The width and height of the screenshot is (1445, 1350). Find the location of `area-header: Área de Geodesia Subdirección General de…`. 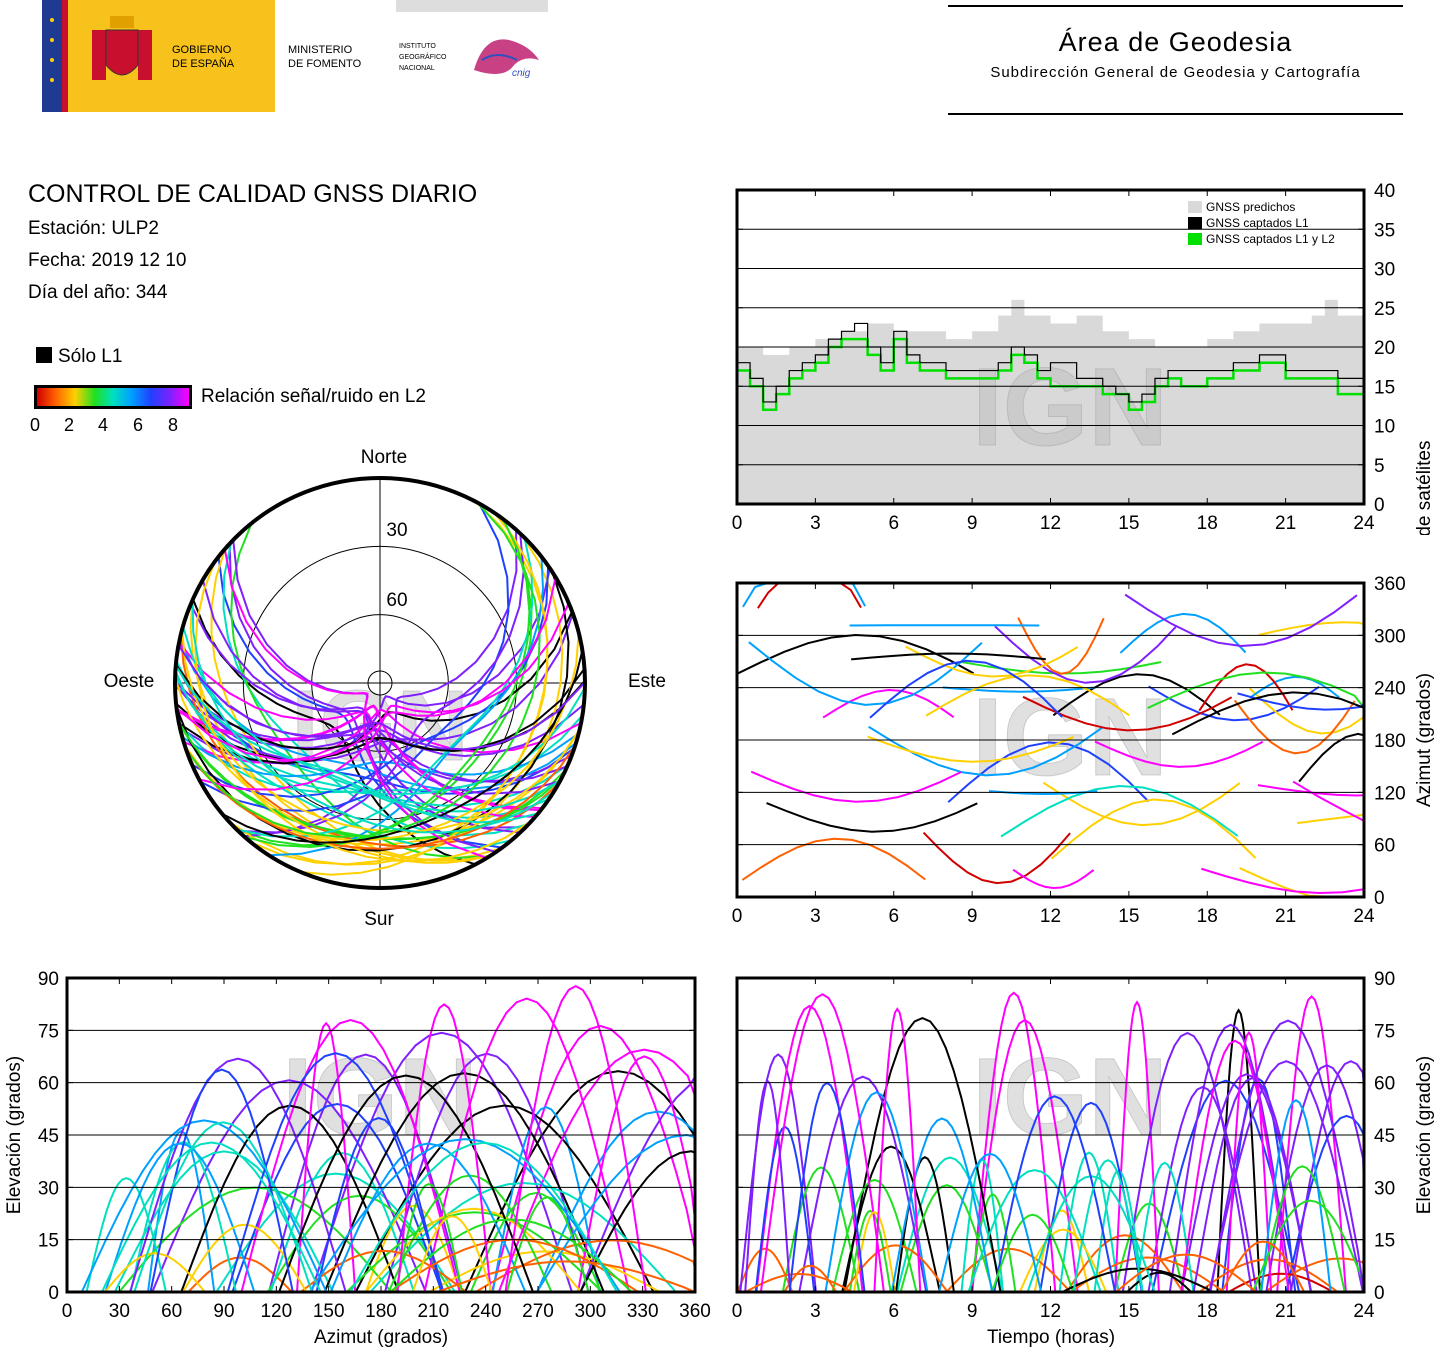

area-header: Área de Geodesia Subdirección General de… is located at coordinates (1175, 60).